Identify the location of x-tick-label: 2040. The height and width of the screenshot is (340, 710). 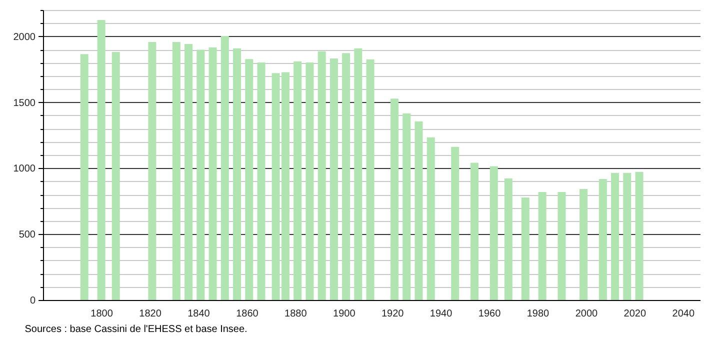
(683, 314).